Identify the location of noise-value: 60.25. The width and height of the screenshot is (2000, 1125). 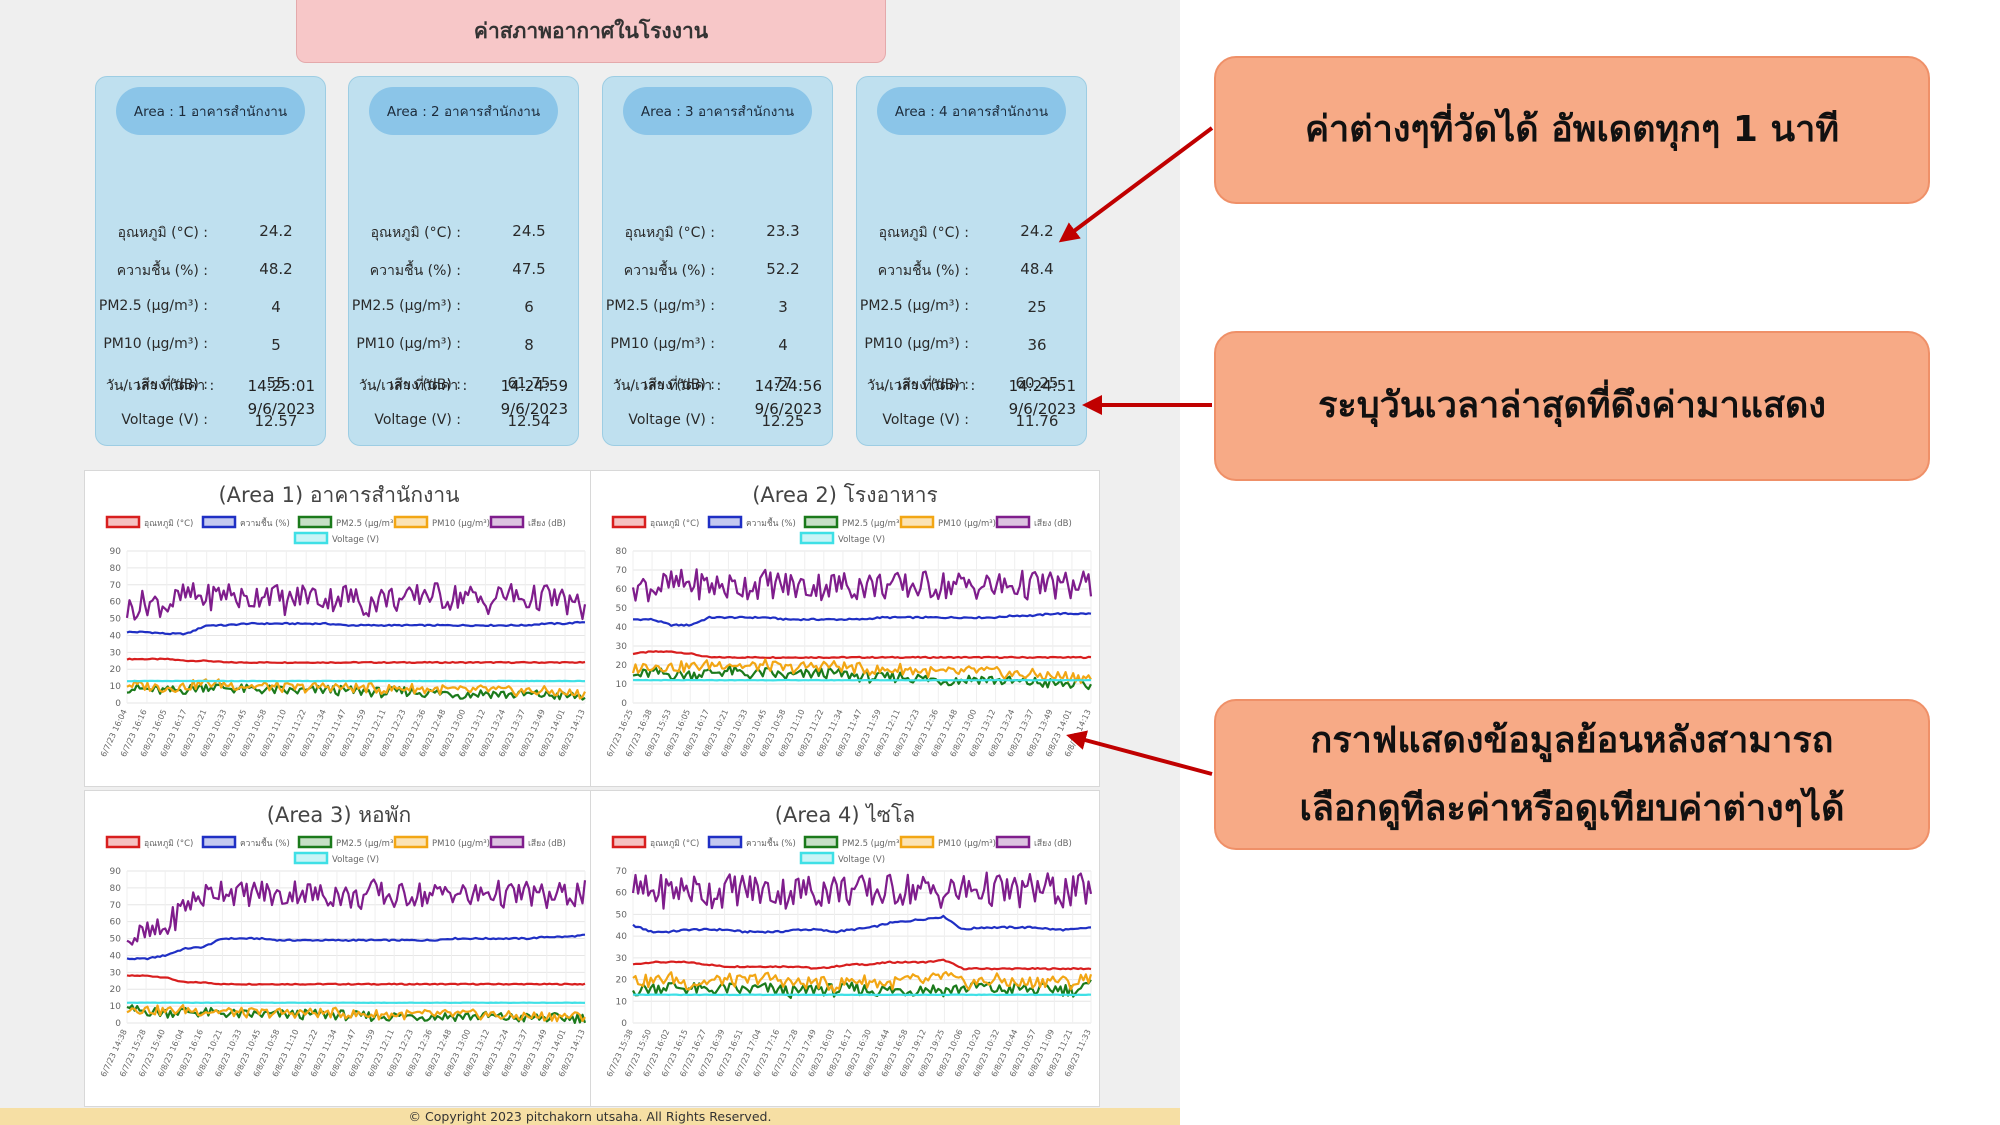
(1037, 383).